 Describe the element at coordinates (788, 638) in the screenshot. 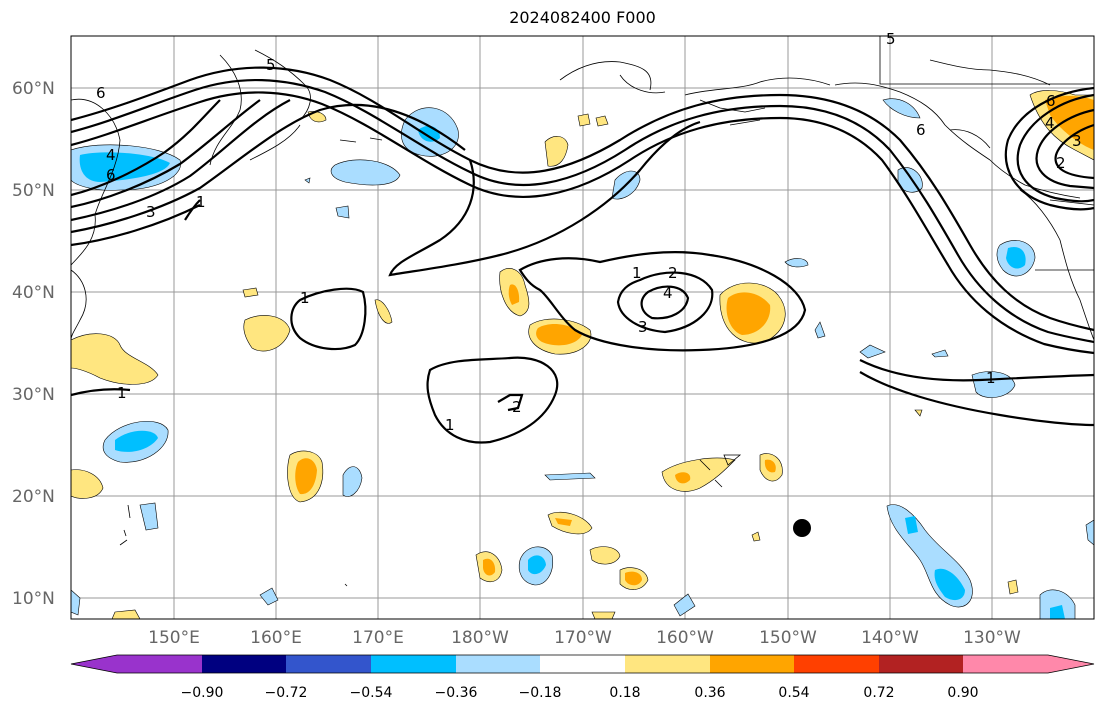

I see `lon-label-150w: 150°W` at that location.